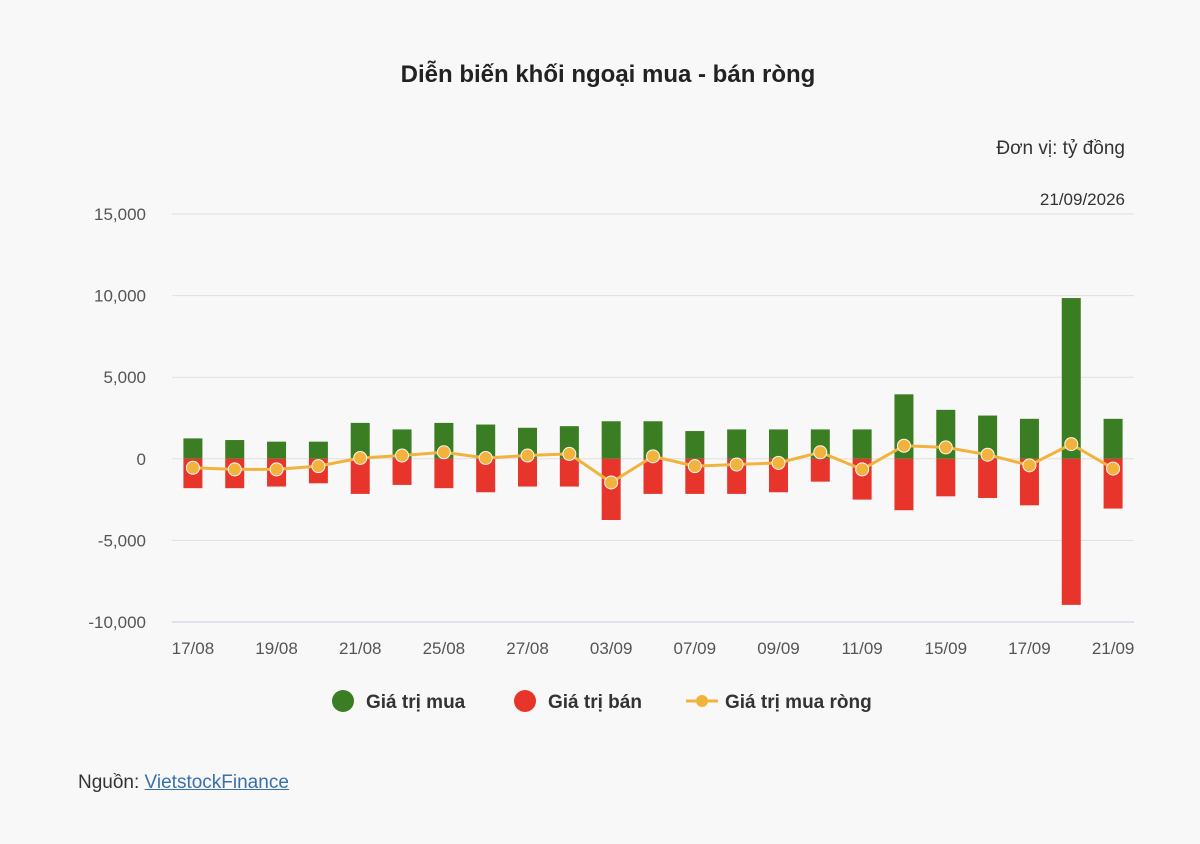 The image size is (1200, 844). What do you see at coordinates (608, 74) in the screenshot?
I see `chart-title: Diễn biến khối ngoại mua - bán ròng` at bounding box center [608, 74].